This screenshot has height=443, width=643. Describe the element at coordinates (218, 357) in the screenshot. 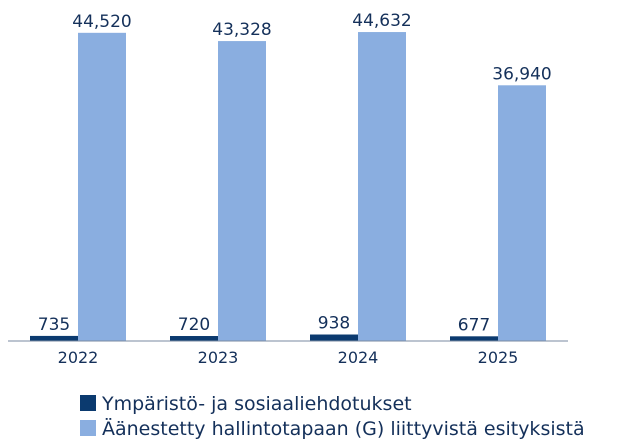

I see `x-tick-label: 2023` at that location.